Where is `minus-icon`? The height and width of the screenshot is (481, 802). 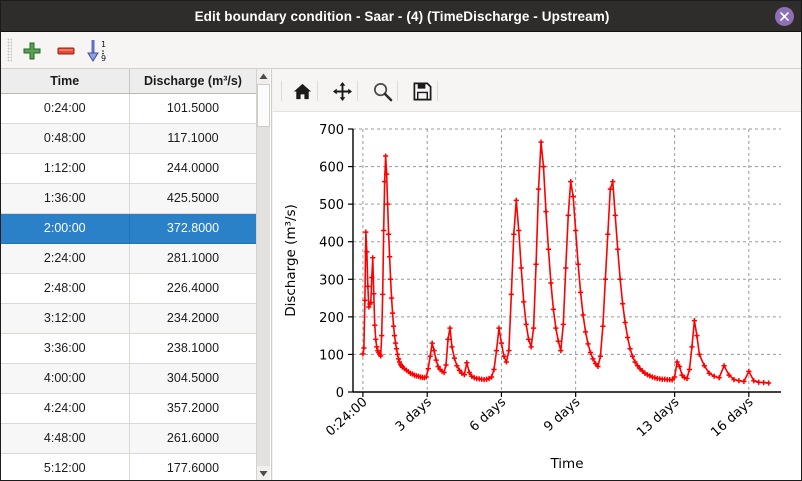 minus-icon is located at coordinates (66, 51).